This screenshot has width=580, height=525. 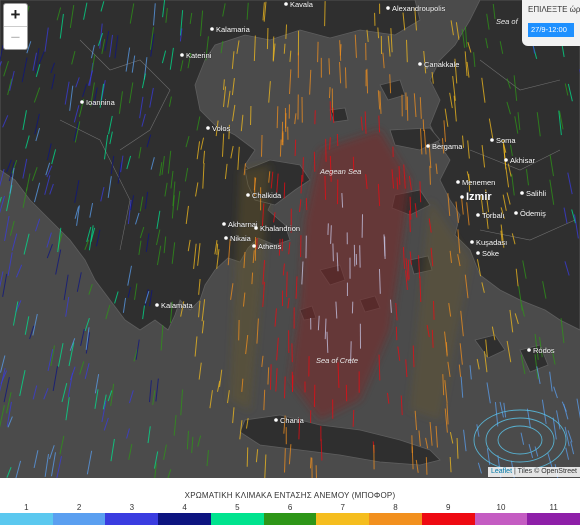 I want to click on legend-numbers: 1 2 3 4 5 6 7 8 9 10 11, so click(x=290, y=507).